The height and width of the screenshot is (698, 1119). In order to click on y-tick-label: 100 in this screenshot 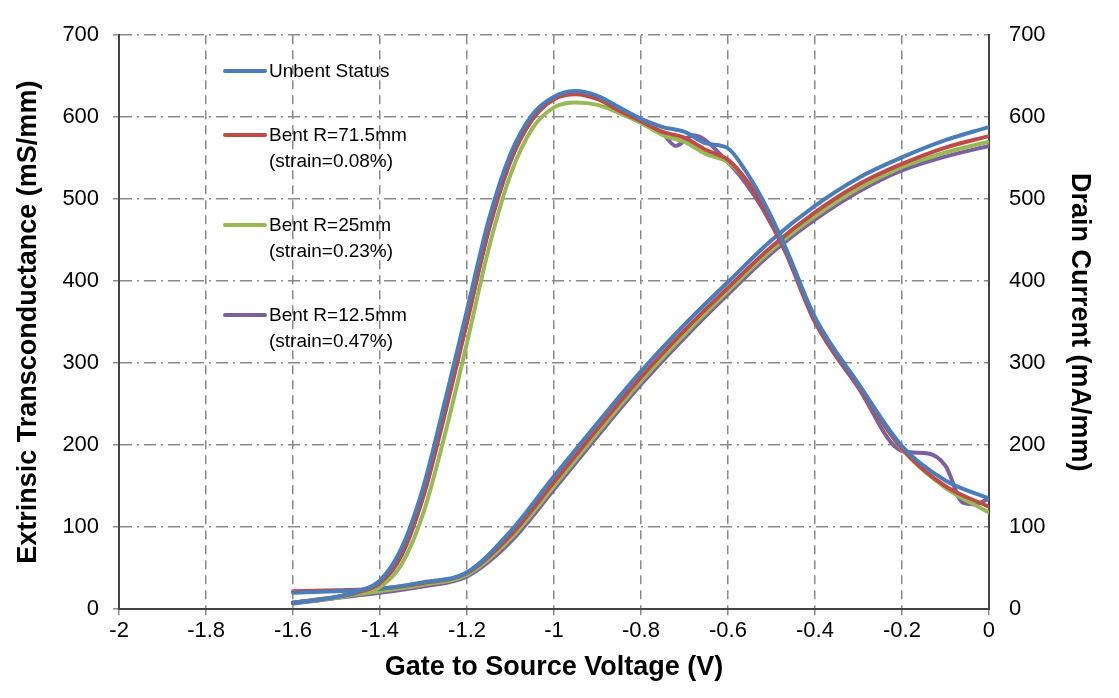, I will do `click(81, 526)`.